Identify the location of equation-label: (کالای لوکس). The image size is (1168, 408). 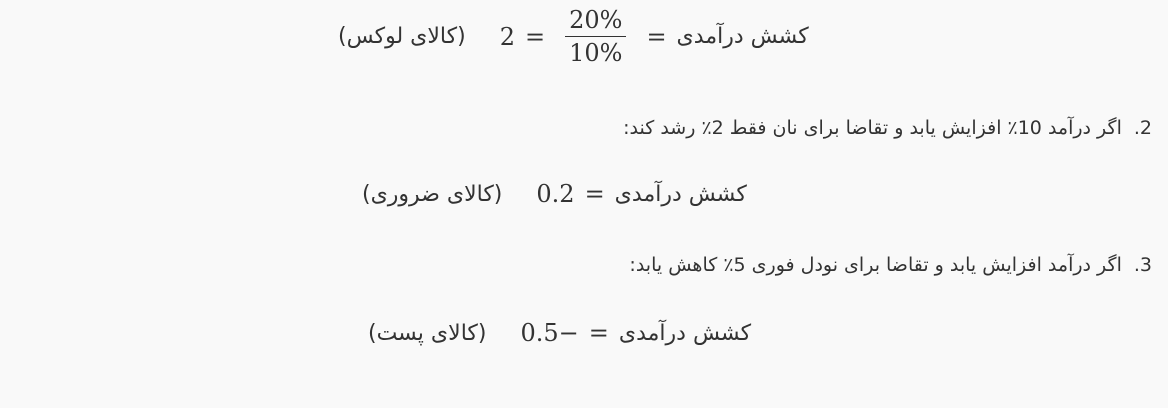
(402, 36).